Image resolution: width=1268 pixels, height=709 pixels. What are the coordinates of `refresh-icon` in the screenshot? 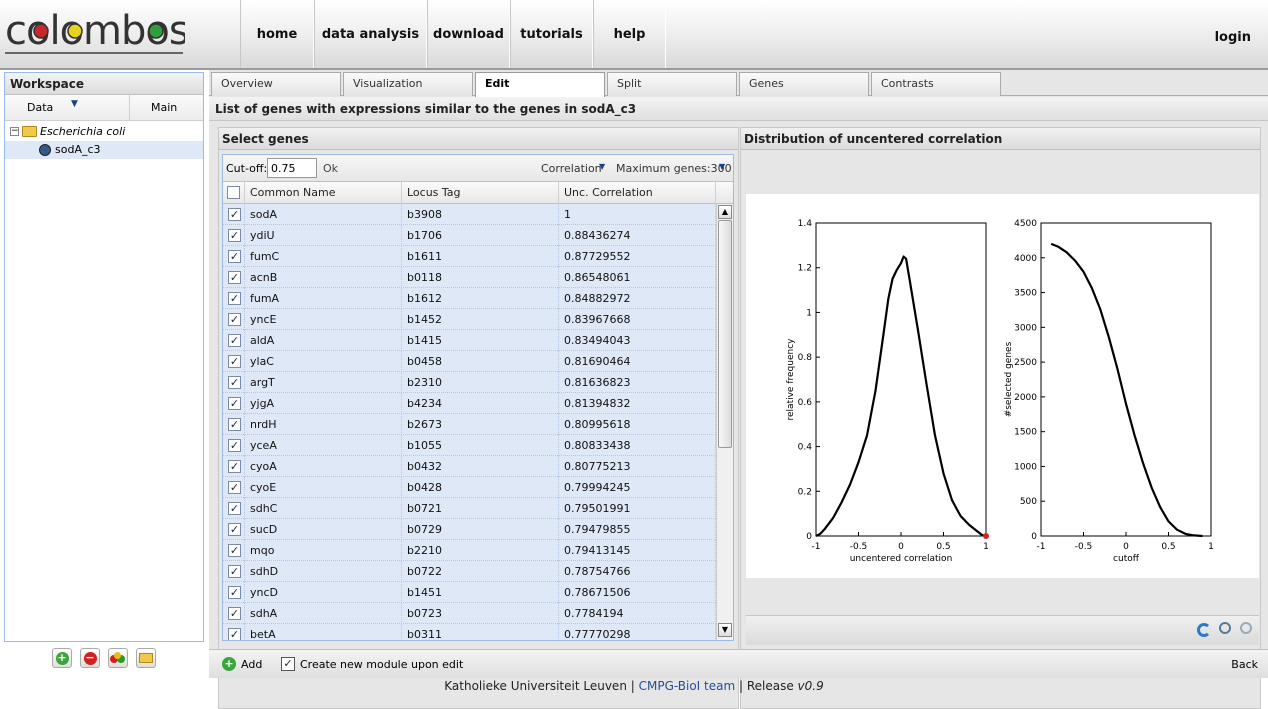 It's located at (1204, 630).